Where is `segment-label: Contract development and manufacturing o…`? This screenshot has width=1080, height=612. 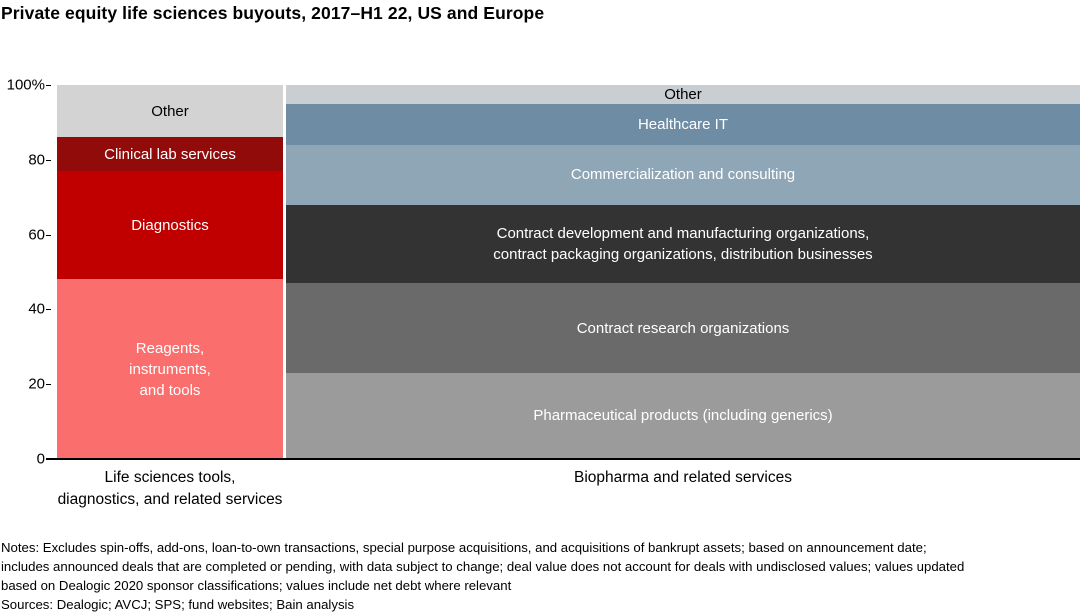
segment-label: Contract development and manufacturing o… is located at coordinates (683, 243).